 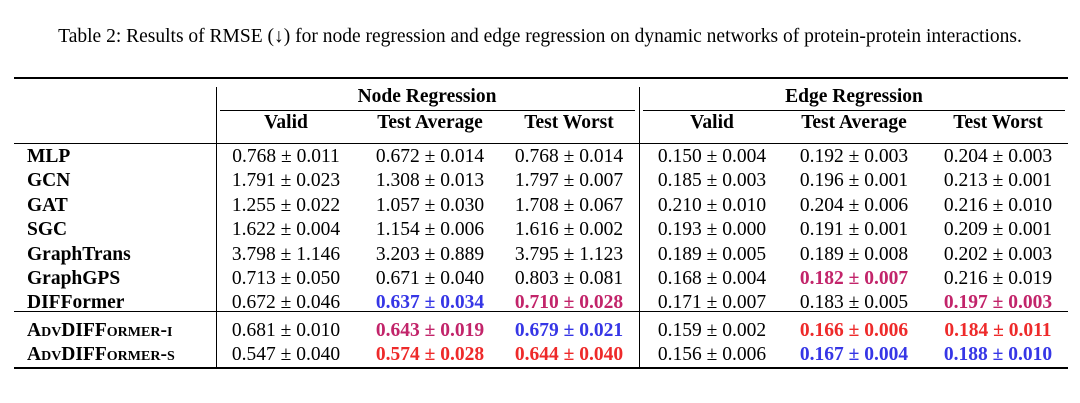 I want to click on metric-cell: 0.713 ± 0.050, so click(x=286, y=278).